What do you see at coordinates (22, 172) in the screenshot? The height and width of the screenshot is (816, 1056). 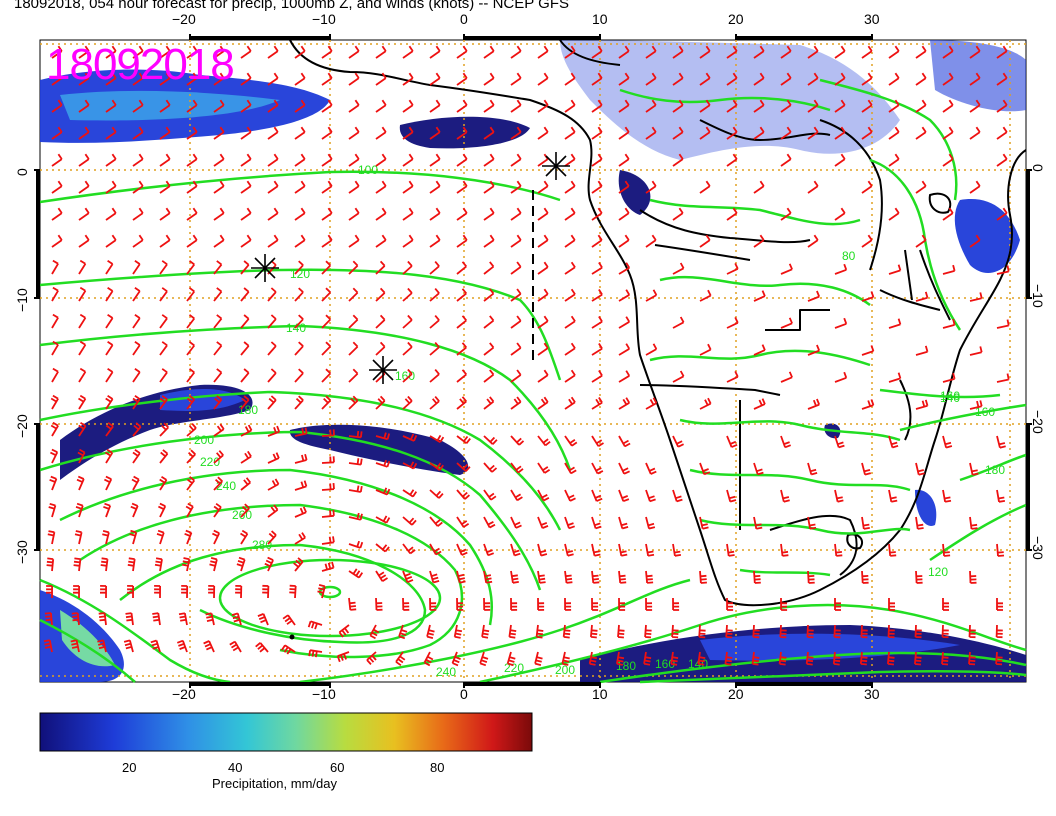 I see `y-tick-left: 0` at bounding box center [22, 172].